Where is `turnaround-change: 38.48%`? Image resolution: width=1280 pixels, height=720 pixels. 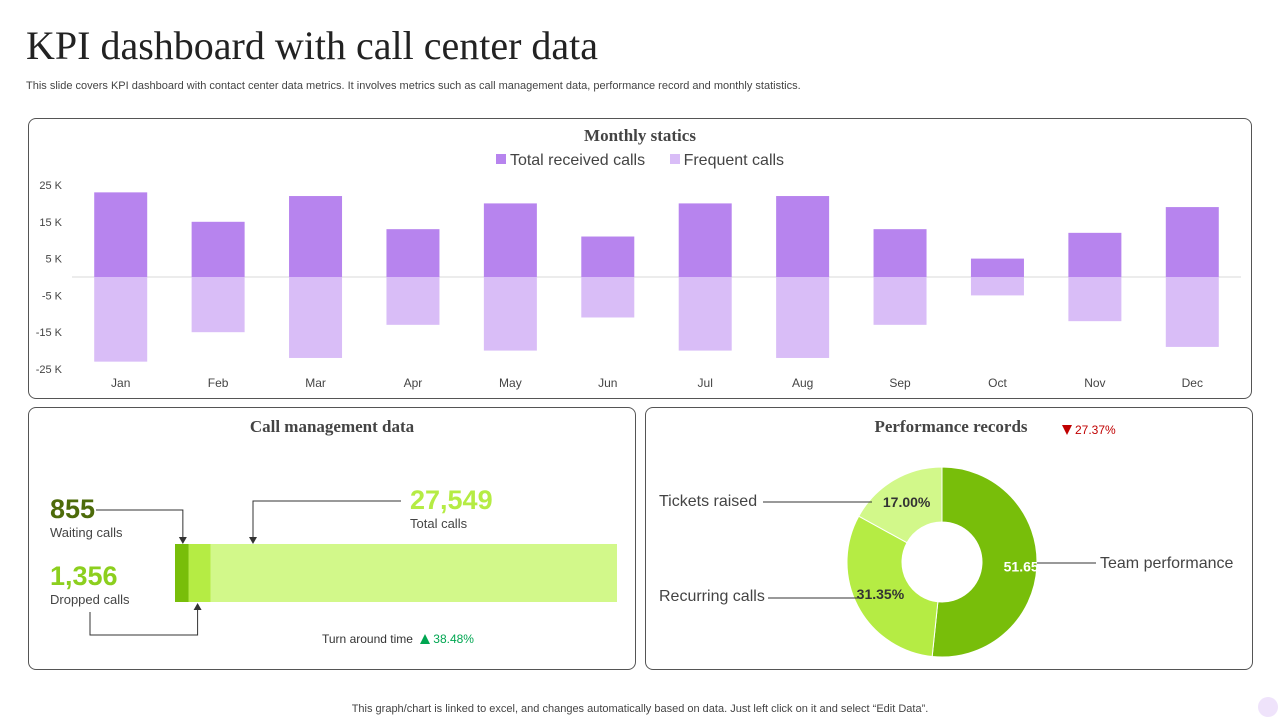 turnaround-change: 38.48% is located at coordinates (453, 639).